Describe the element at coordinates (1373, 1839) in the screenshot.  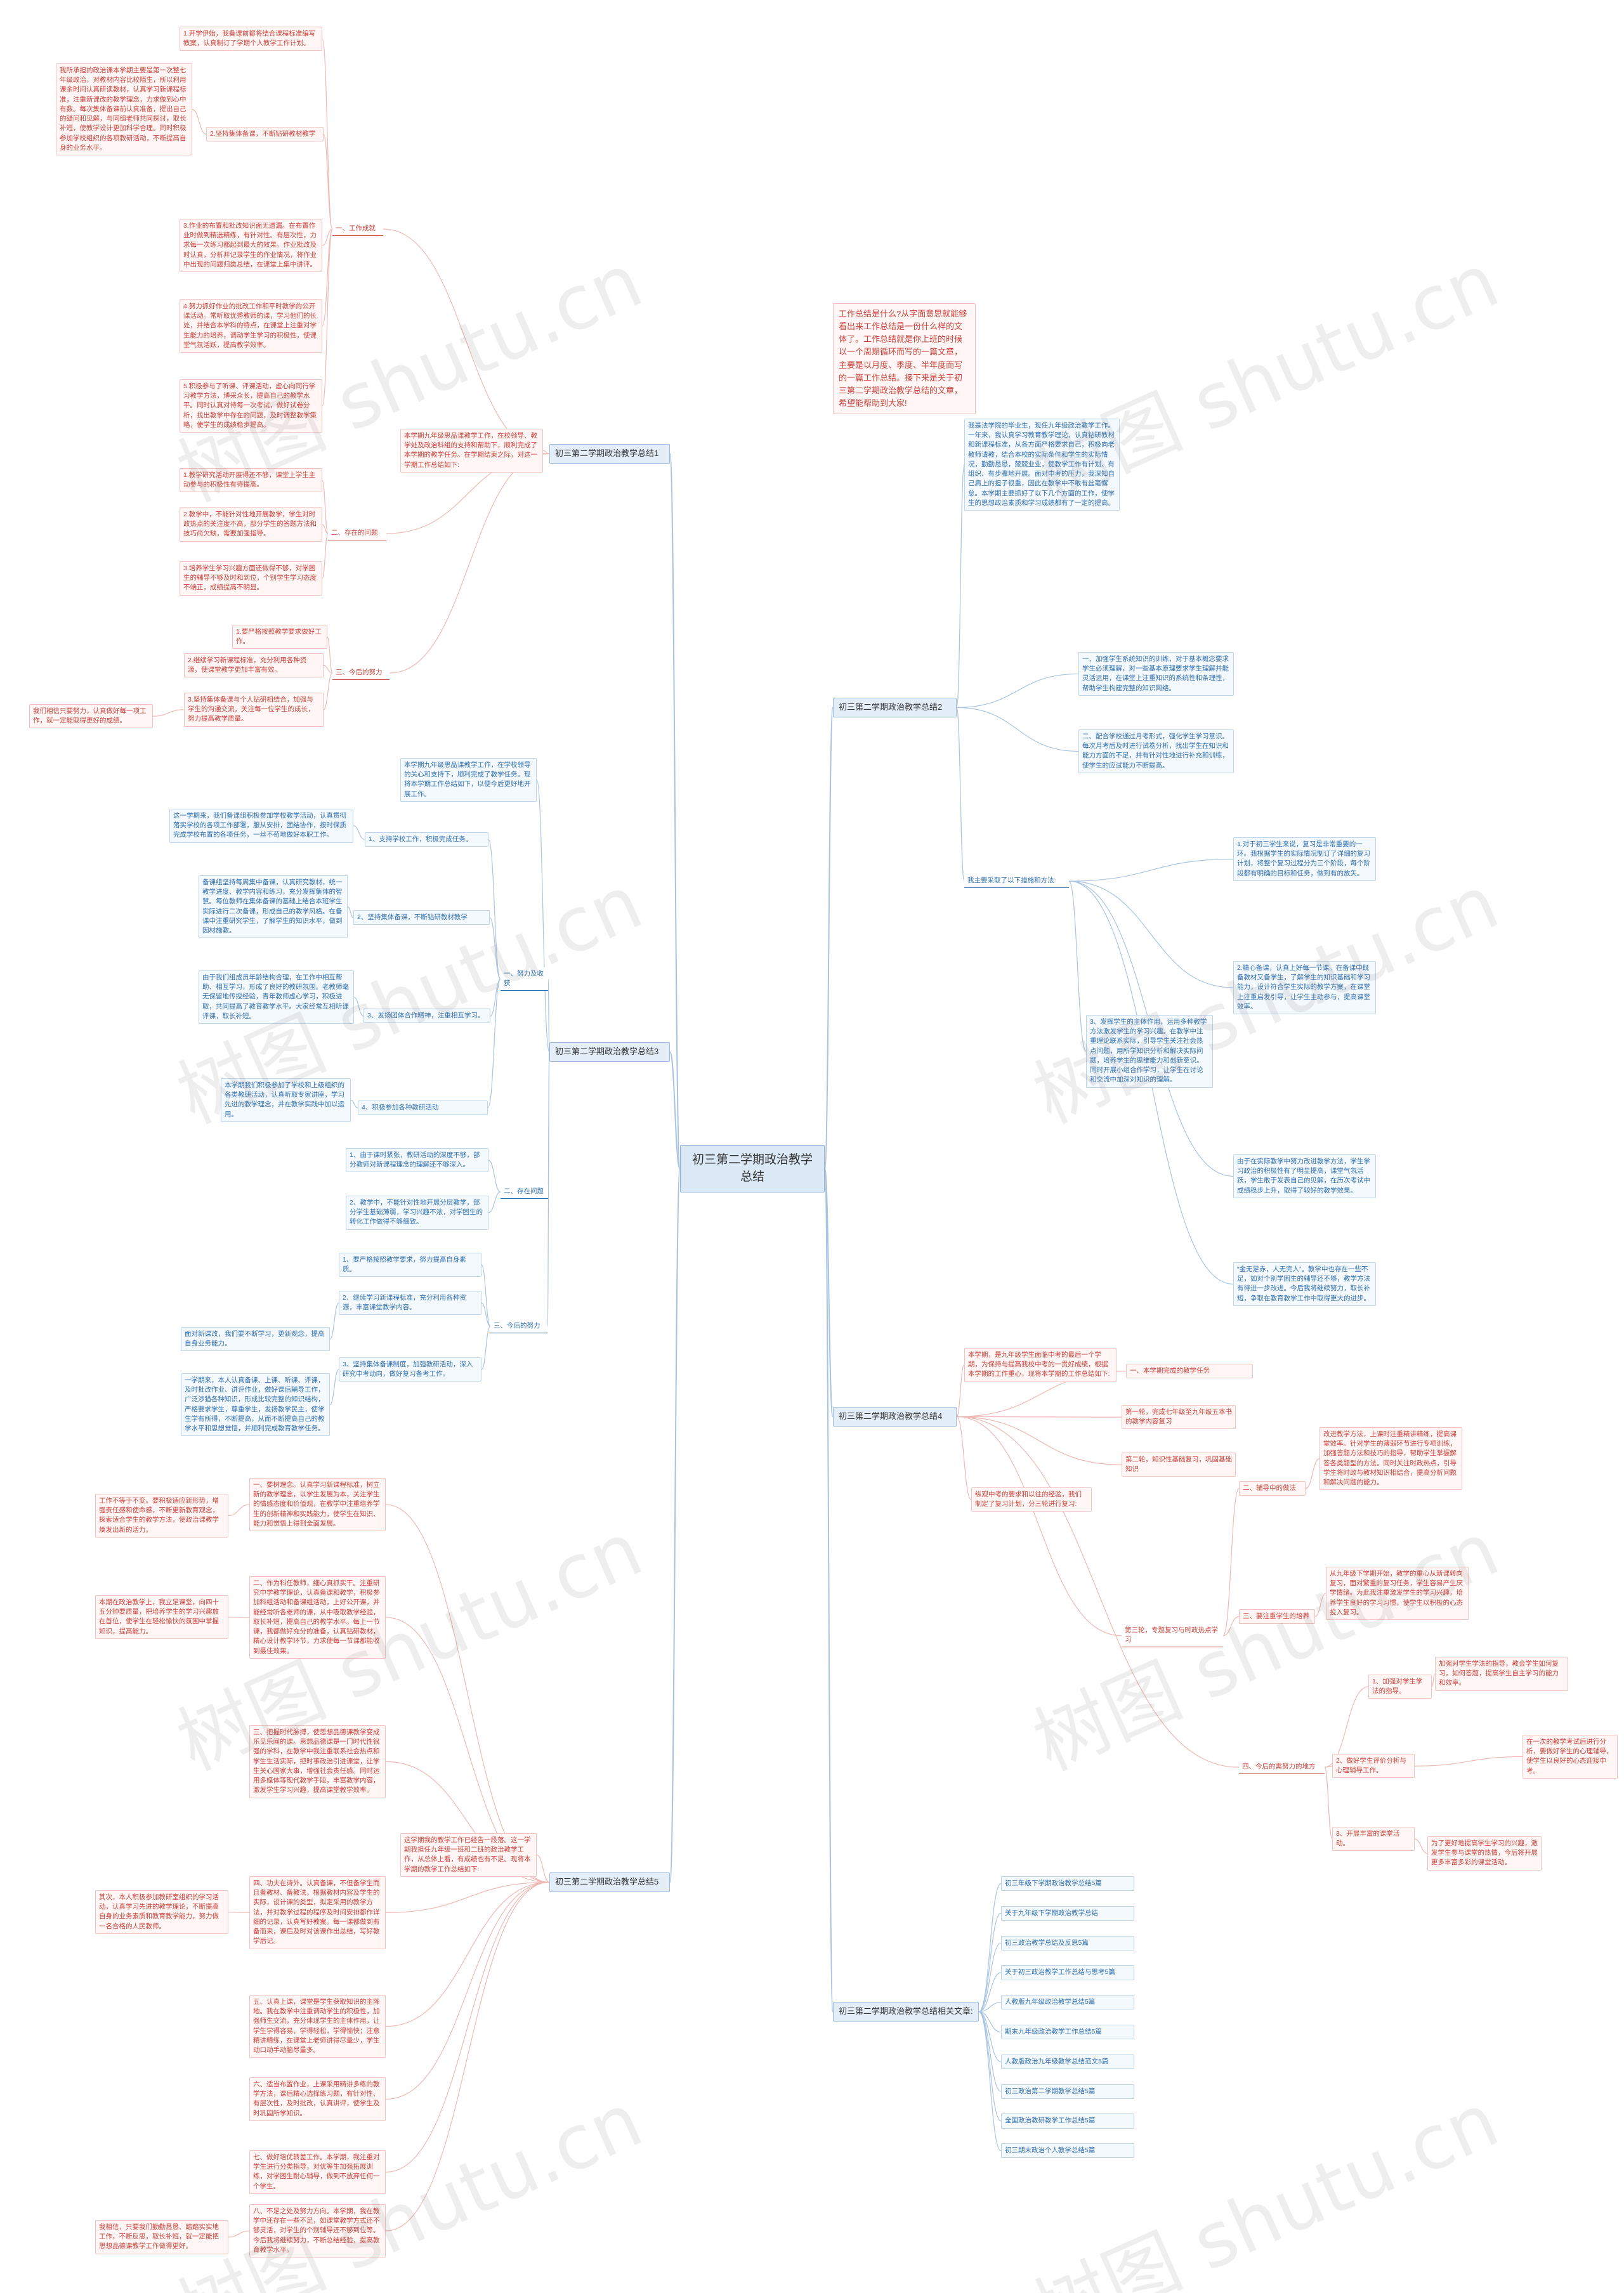
I see `item-topic: 3、开展丰富的课堂活动。` at that location.